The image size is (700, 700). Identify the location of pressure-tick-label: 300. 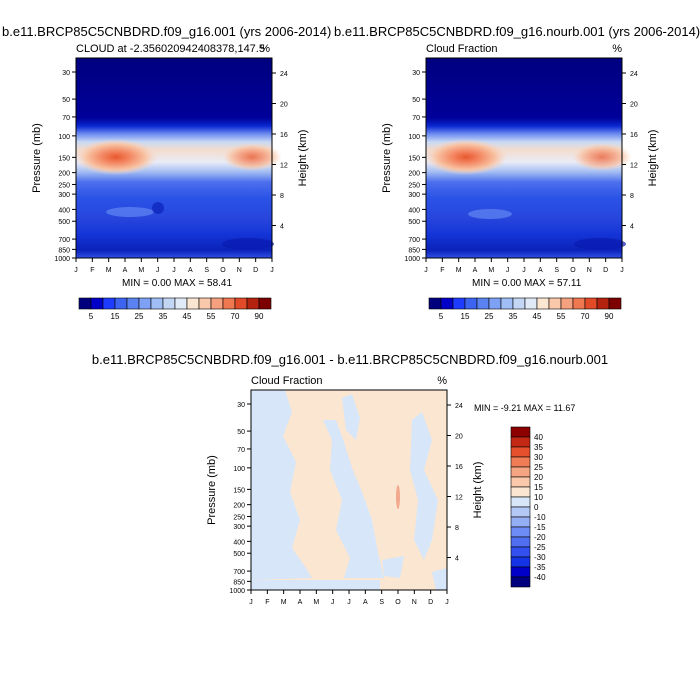
(414, 195).